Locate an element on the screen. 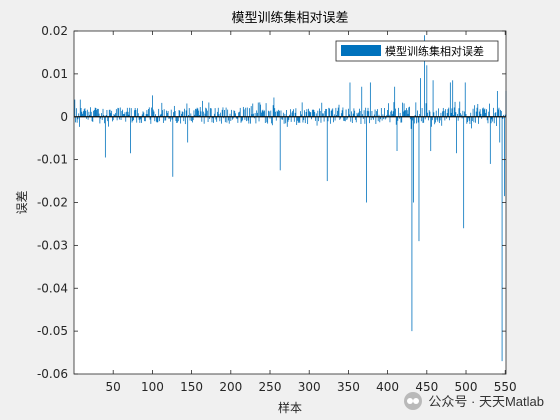 This screenshot has width=560, height=420. x-tick-label: 500 is located at coordinates (466, 387).